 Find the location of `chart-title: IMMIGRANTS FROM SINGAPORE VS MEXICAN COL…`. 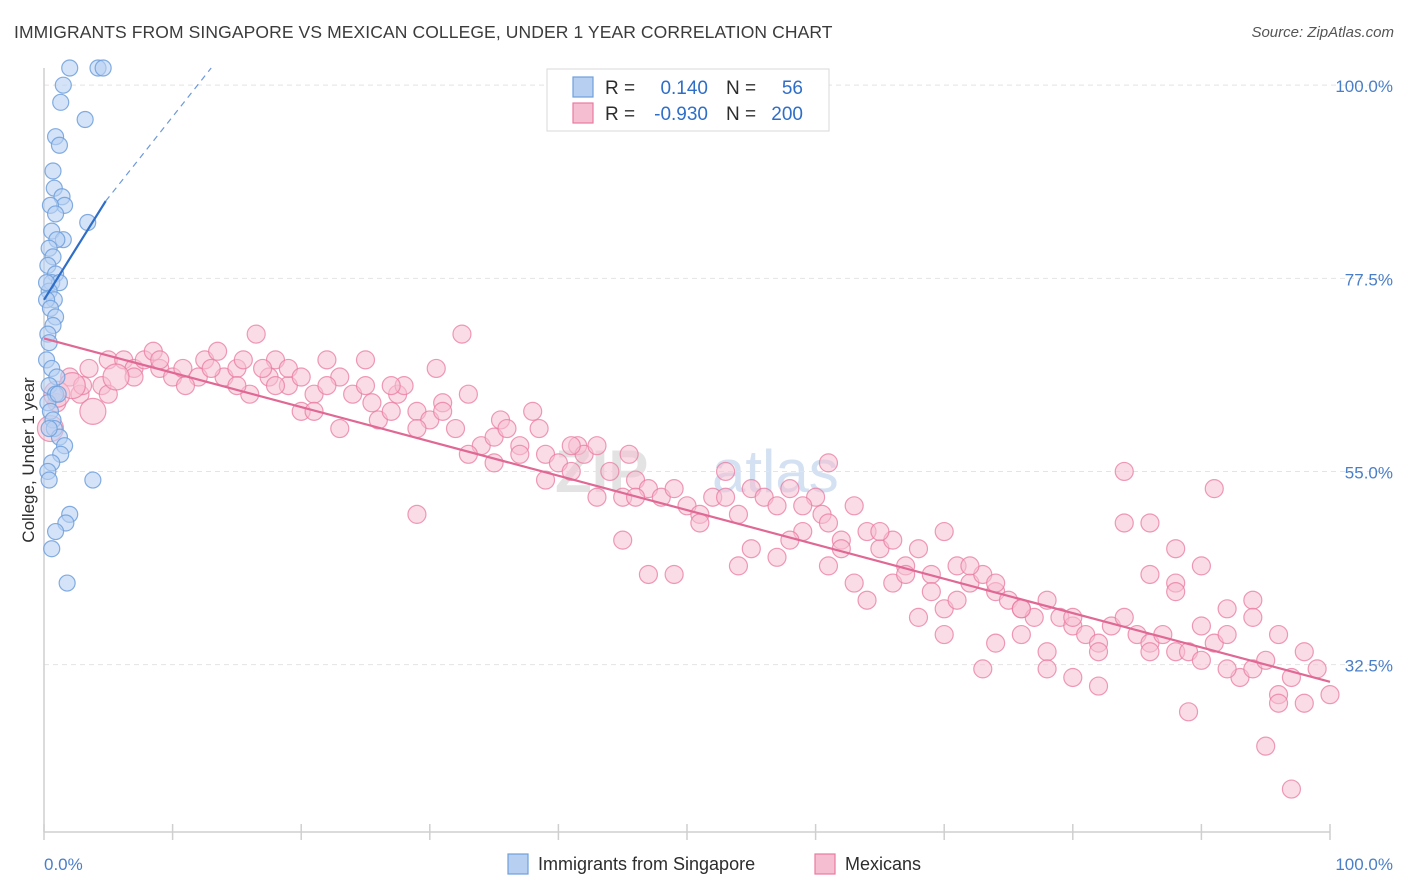

chart-title: IMMIGRANTS FROM SINGAPORE VS MEXICAN COL… is located at coordinates (423, 32).